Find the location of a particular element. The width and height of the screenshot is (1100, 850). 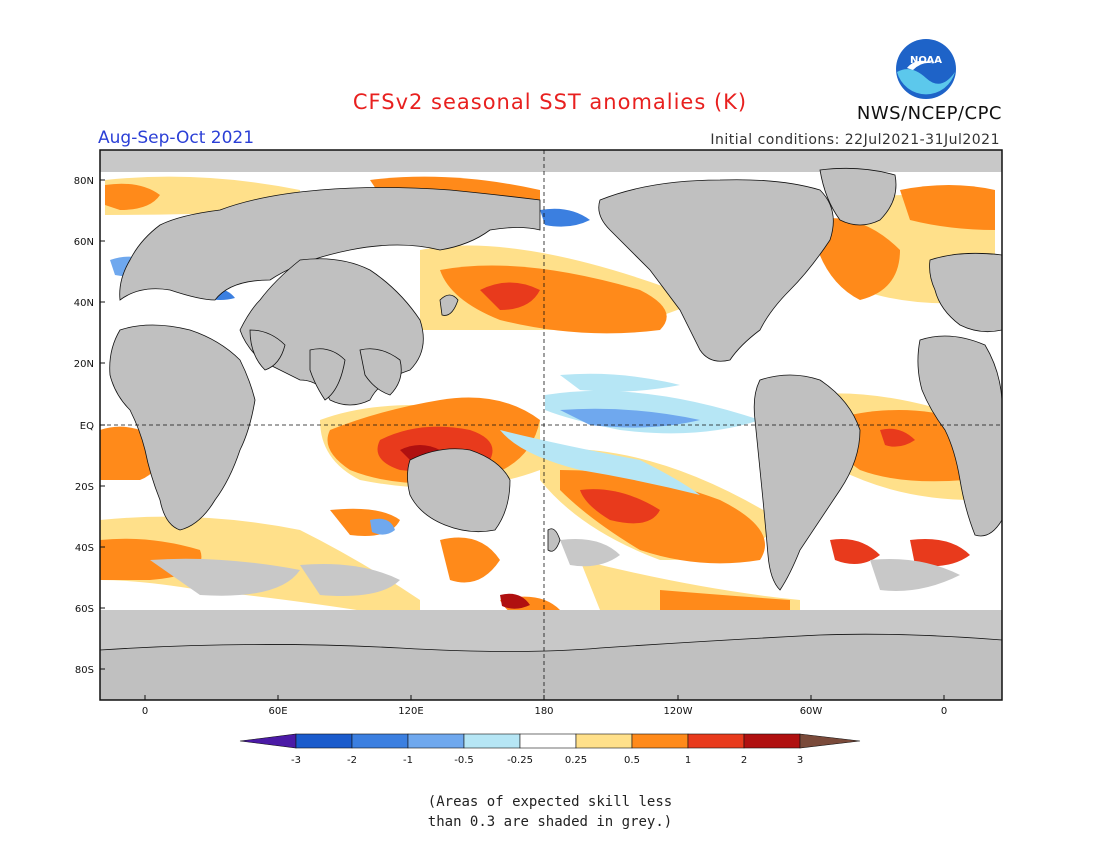

colorbar-tick-label: 0.5 is located at coordinates (632, 760).